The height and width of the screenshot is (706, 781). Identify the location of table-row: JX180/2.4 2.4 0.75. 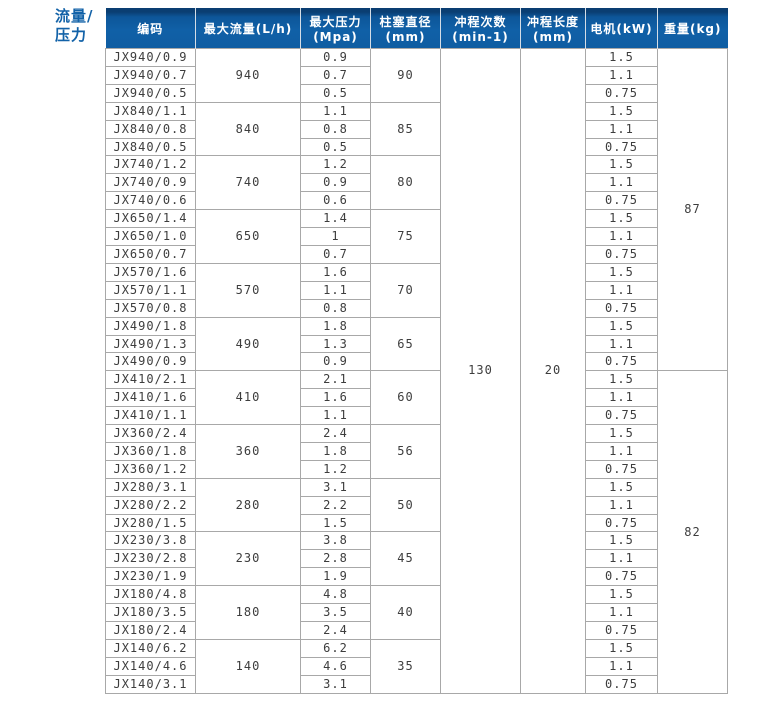
(416, 630).